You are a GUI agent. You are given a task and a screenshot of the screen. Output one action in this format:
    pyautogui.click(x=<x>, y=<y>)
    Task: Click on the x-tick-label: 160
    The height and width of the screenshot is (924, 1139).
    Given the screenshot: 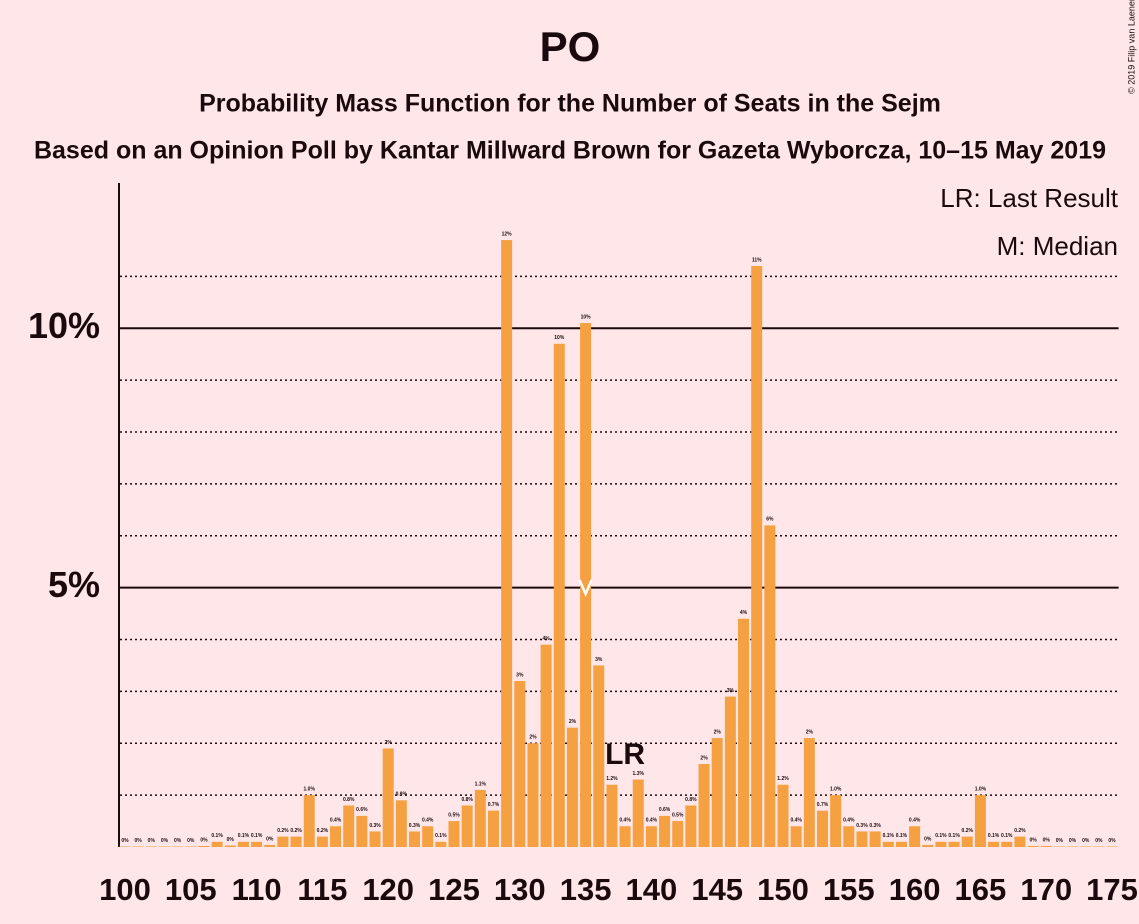 What is the action you would take?
    pyautogui.click(x=915, y=889)
    